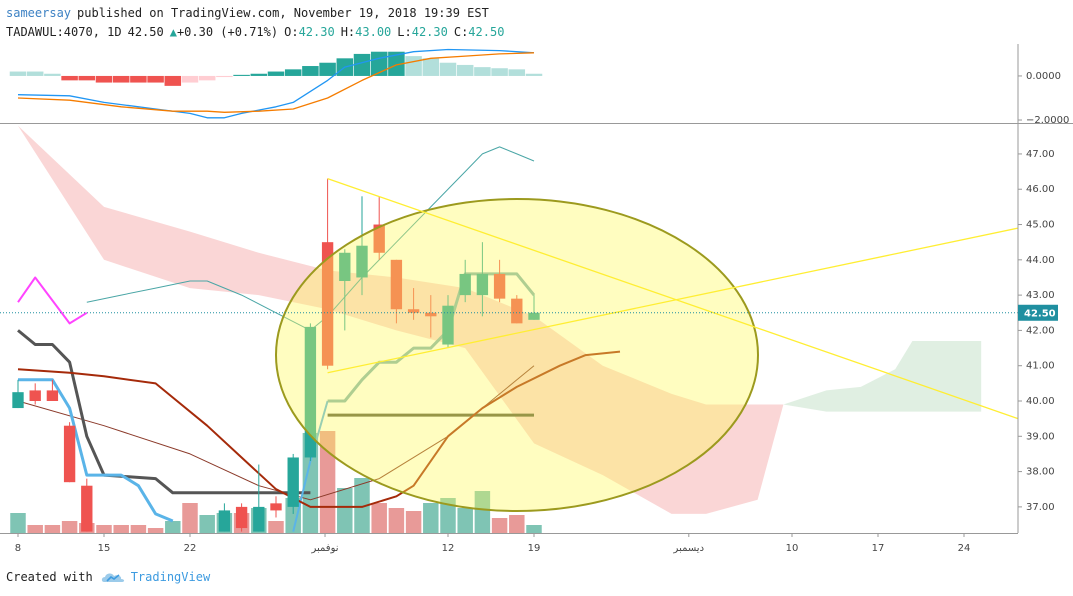  What do you see at coordinates (1040, 225) in the screenshot?
I see `y-tick-label: 45.00` at bounding box center [1040, 225].